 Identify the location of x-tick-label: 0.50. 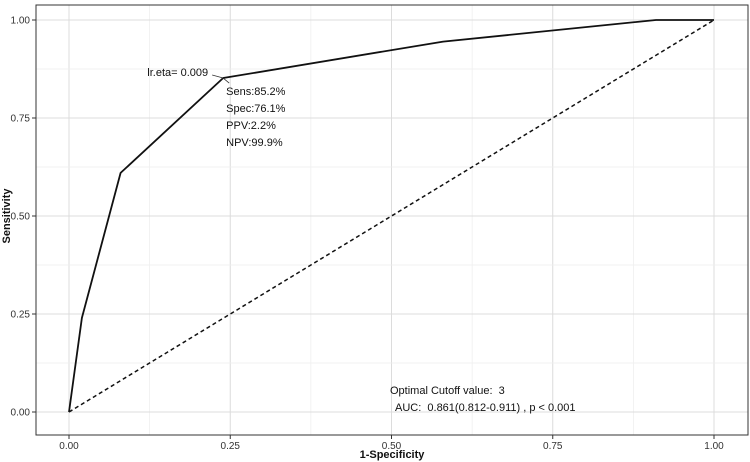
(392, 446).